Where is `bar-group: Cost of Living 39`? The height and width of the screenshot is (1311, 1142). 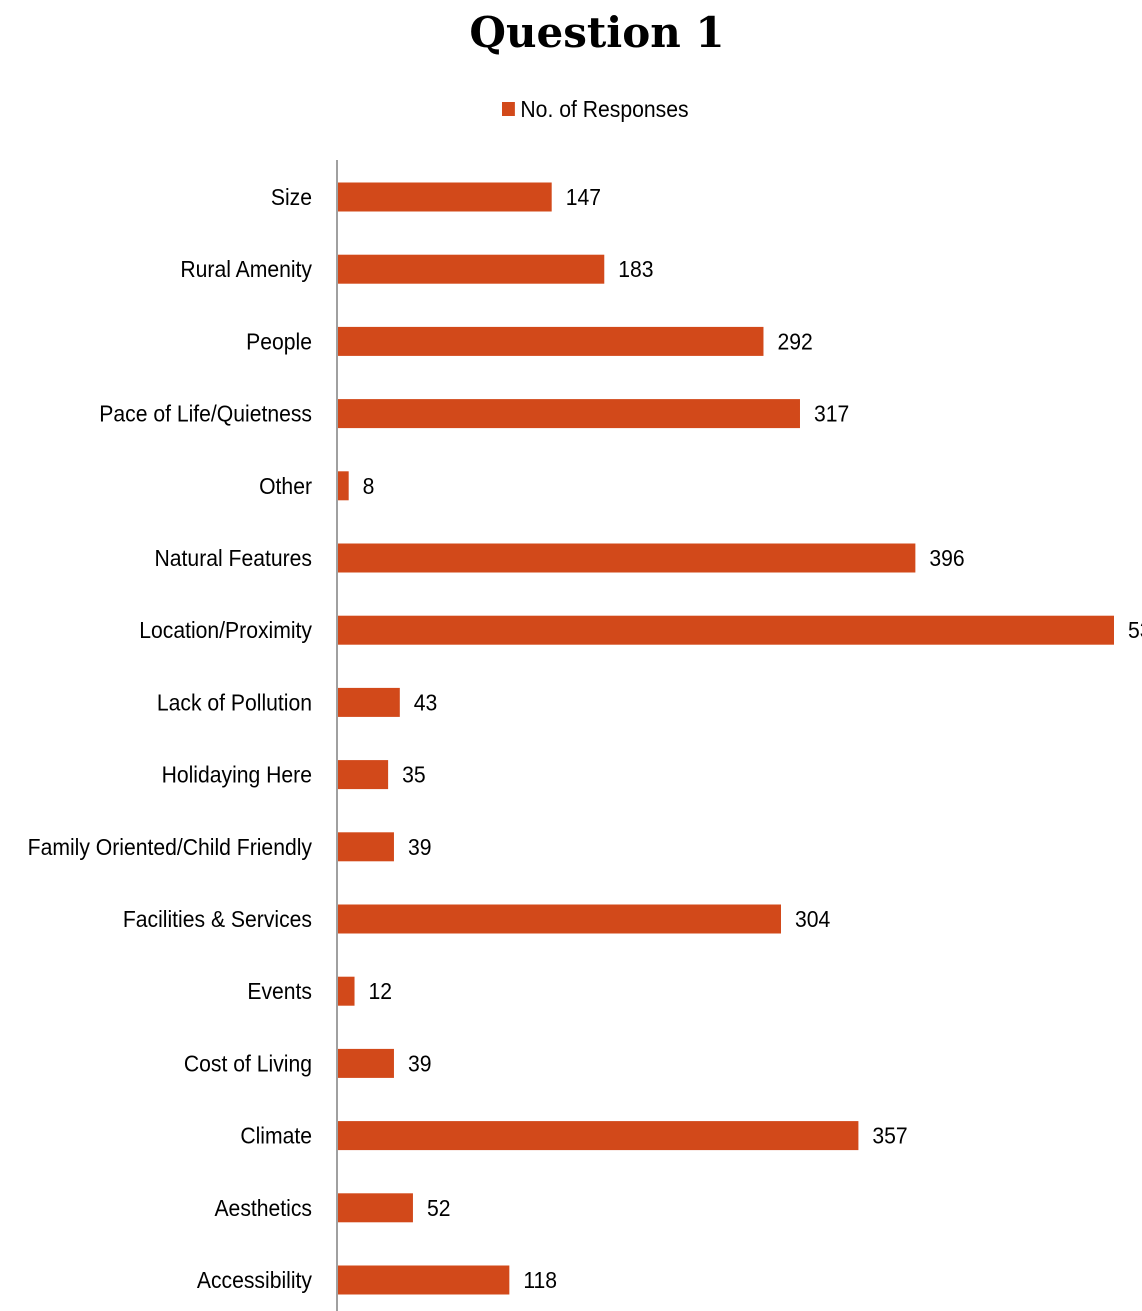
bar-group: Cost of Living 39 is located at coordinates (308, 1063).